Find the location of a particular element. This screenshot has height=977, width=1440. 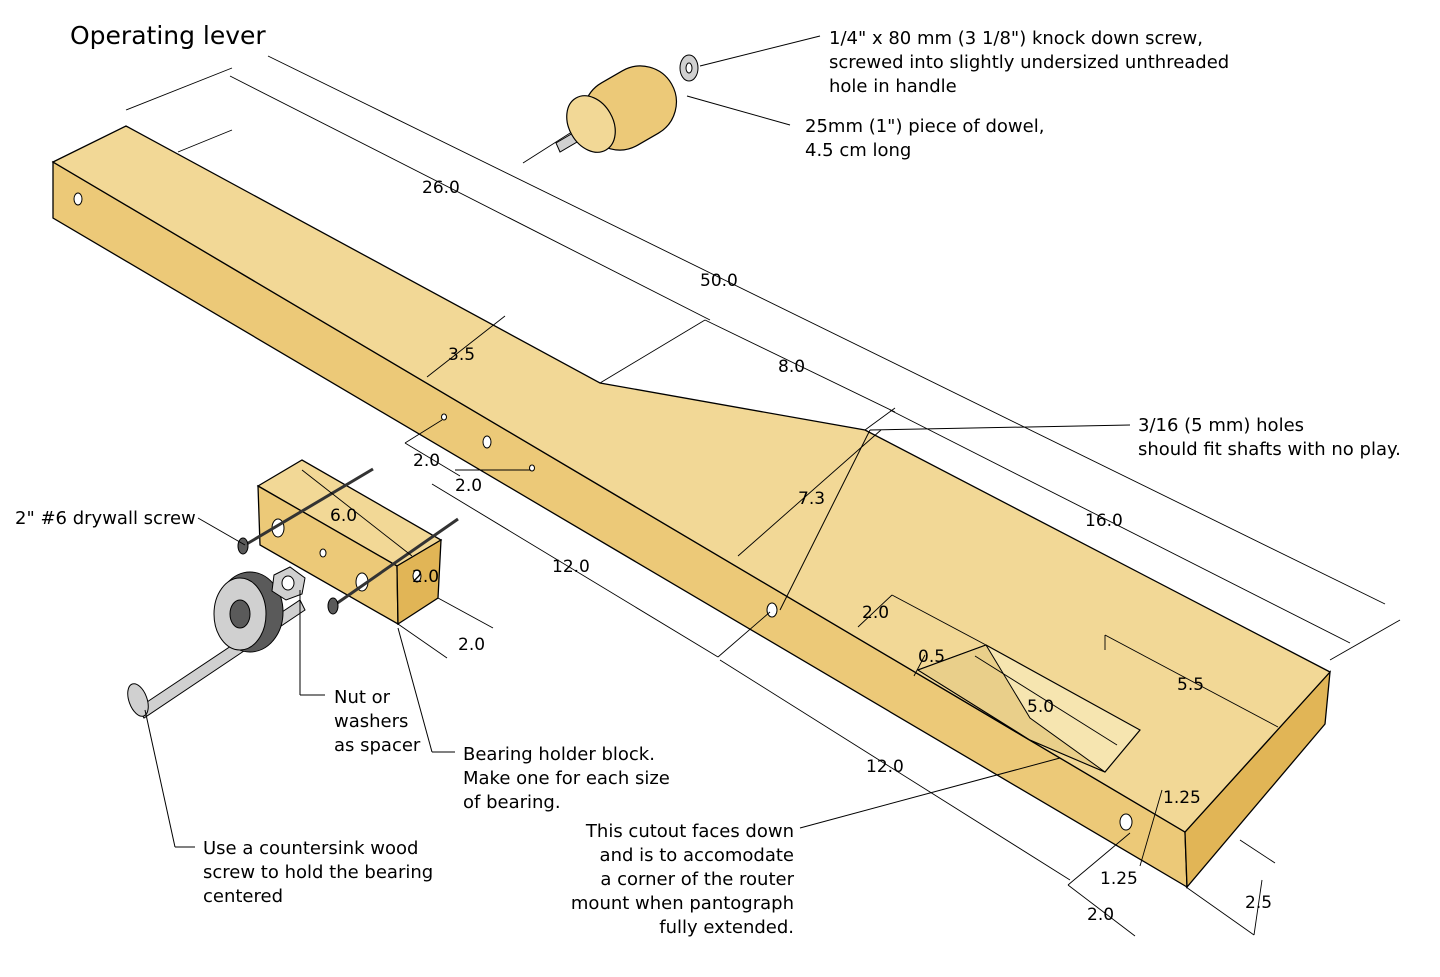

dim-1-25b: 1.25 is located at coordinates (1119, 879).